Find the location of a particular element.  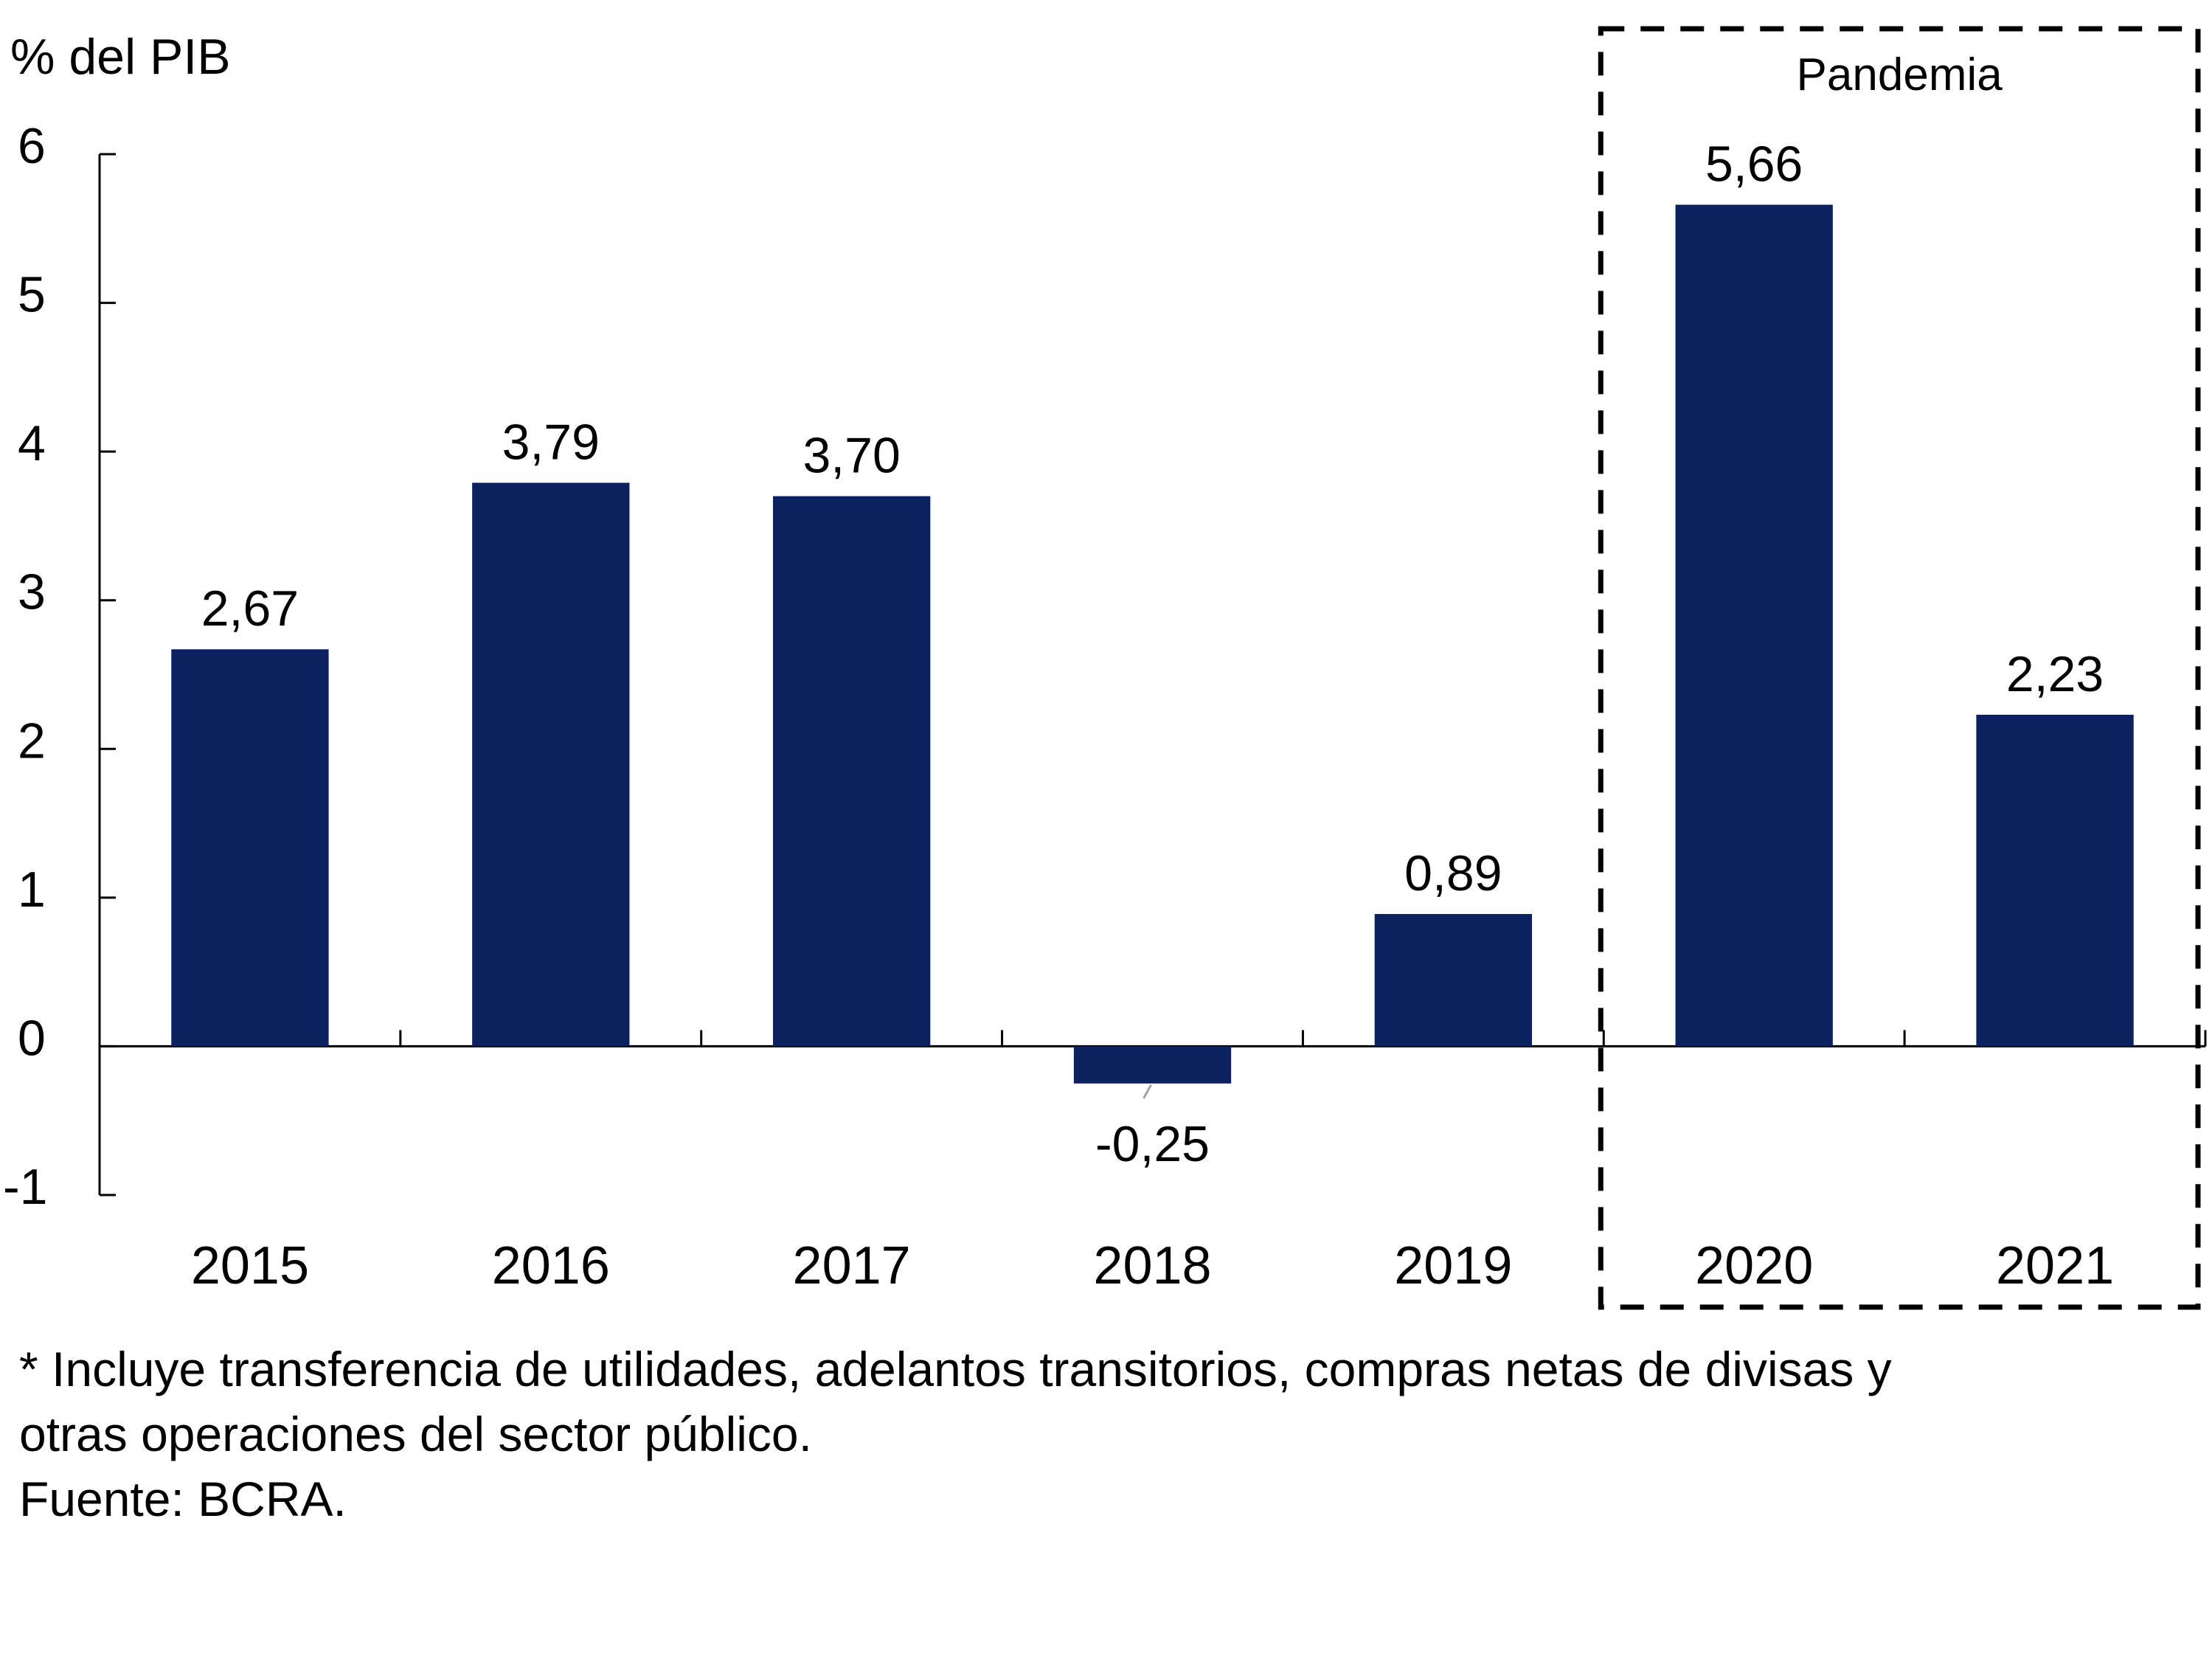

y-tick-label: 6 is located at coordinates (32, 146).